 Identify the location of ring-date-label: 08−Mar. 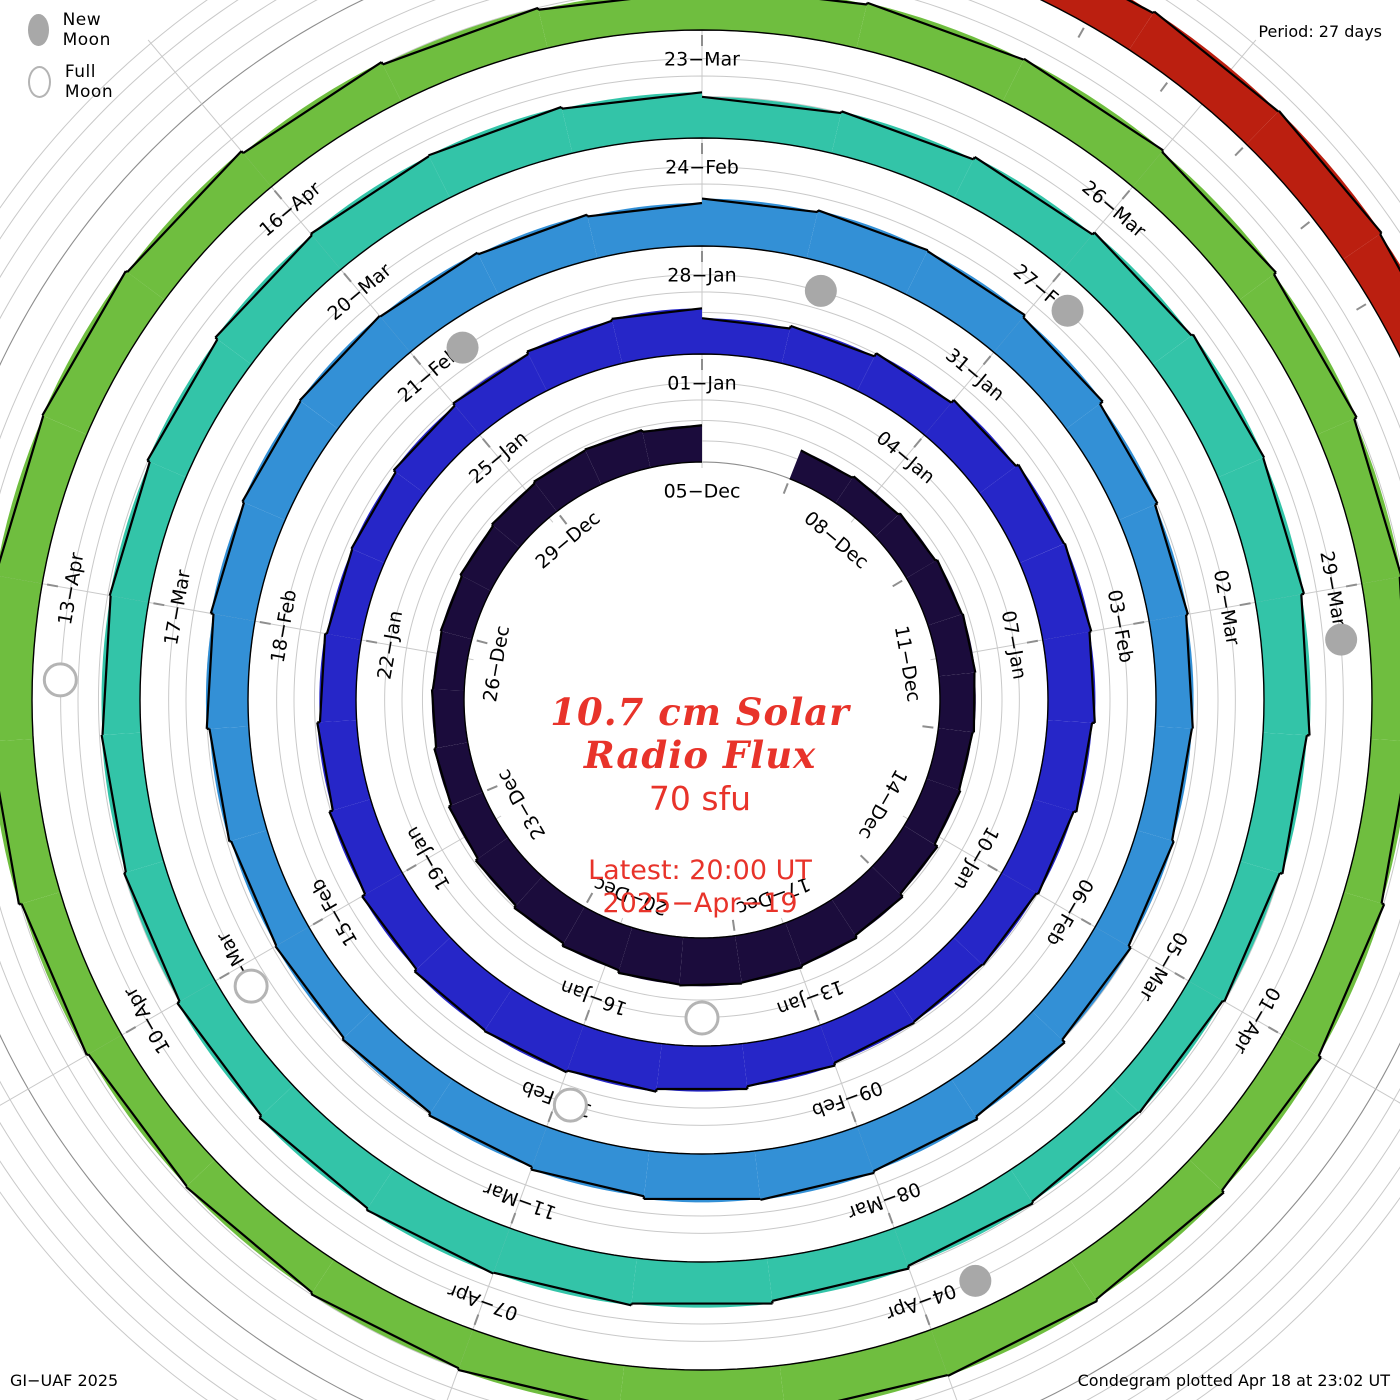
(884, 1200).